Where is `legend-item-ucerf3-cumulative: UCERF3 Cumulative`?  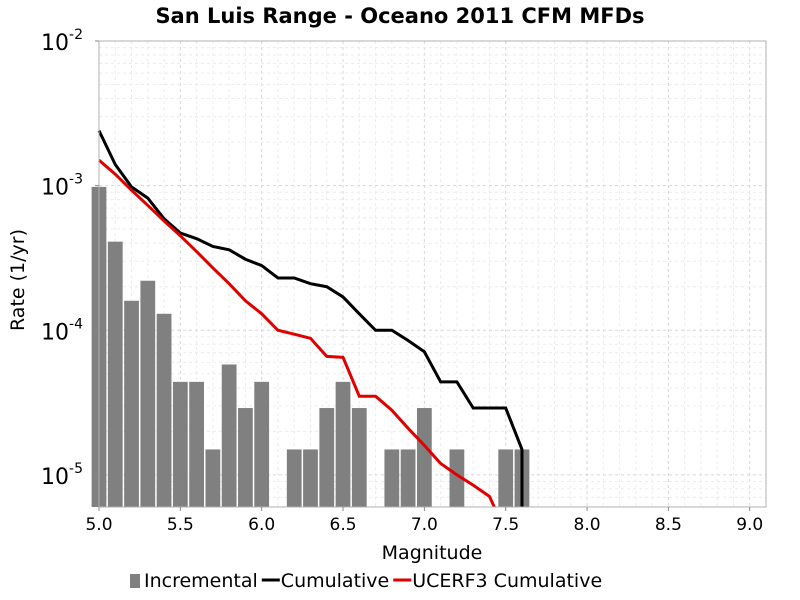
legend-item-ucerf3-cumulative: UCERF3 Cumulative is located at coordinates (497, 581).